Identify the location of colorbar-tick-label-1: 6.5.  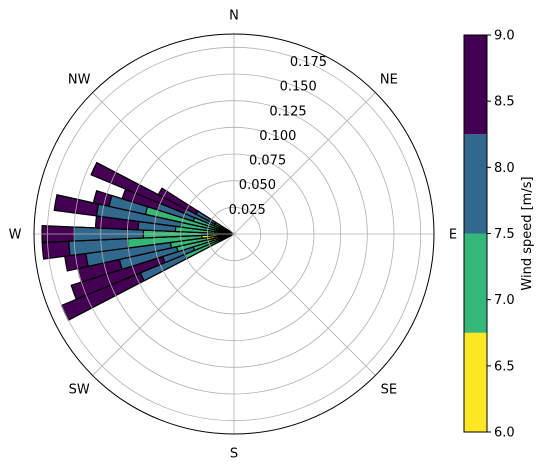
(504, 366).